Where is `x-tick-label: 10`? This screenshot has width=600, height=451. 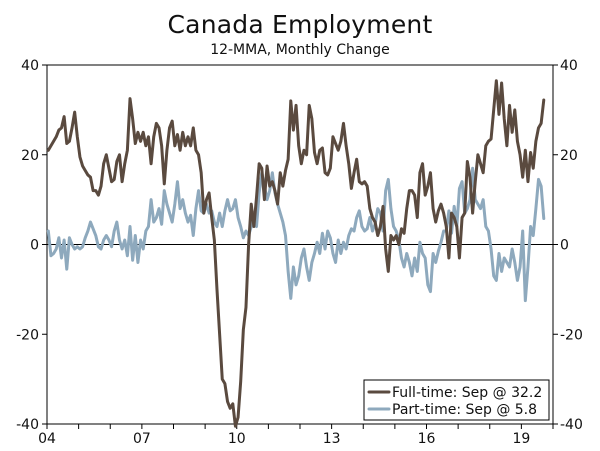 x-tick-label: 10 is located at coordinates (237, 439).